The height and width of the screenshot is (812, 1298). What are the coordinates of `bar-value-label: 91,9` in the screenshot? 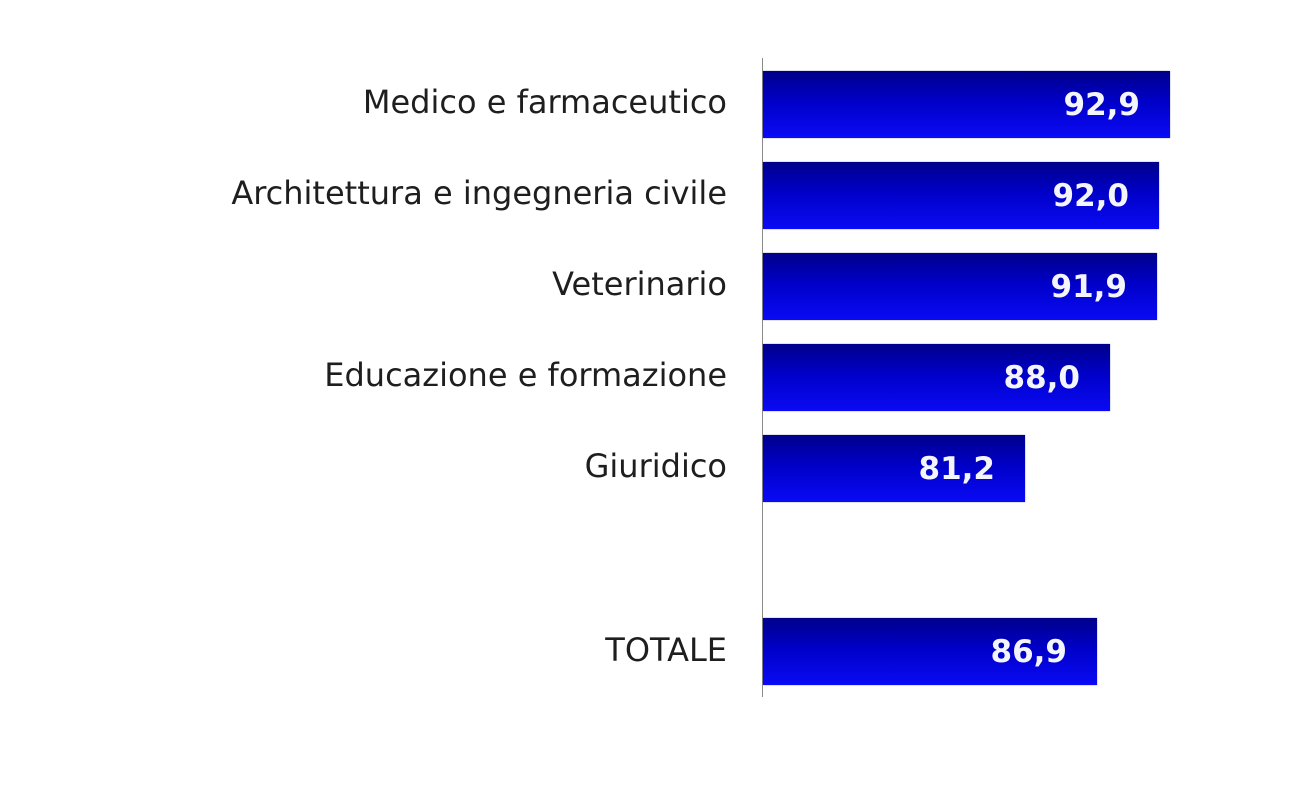 It's located at (1089, 286).